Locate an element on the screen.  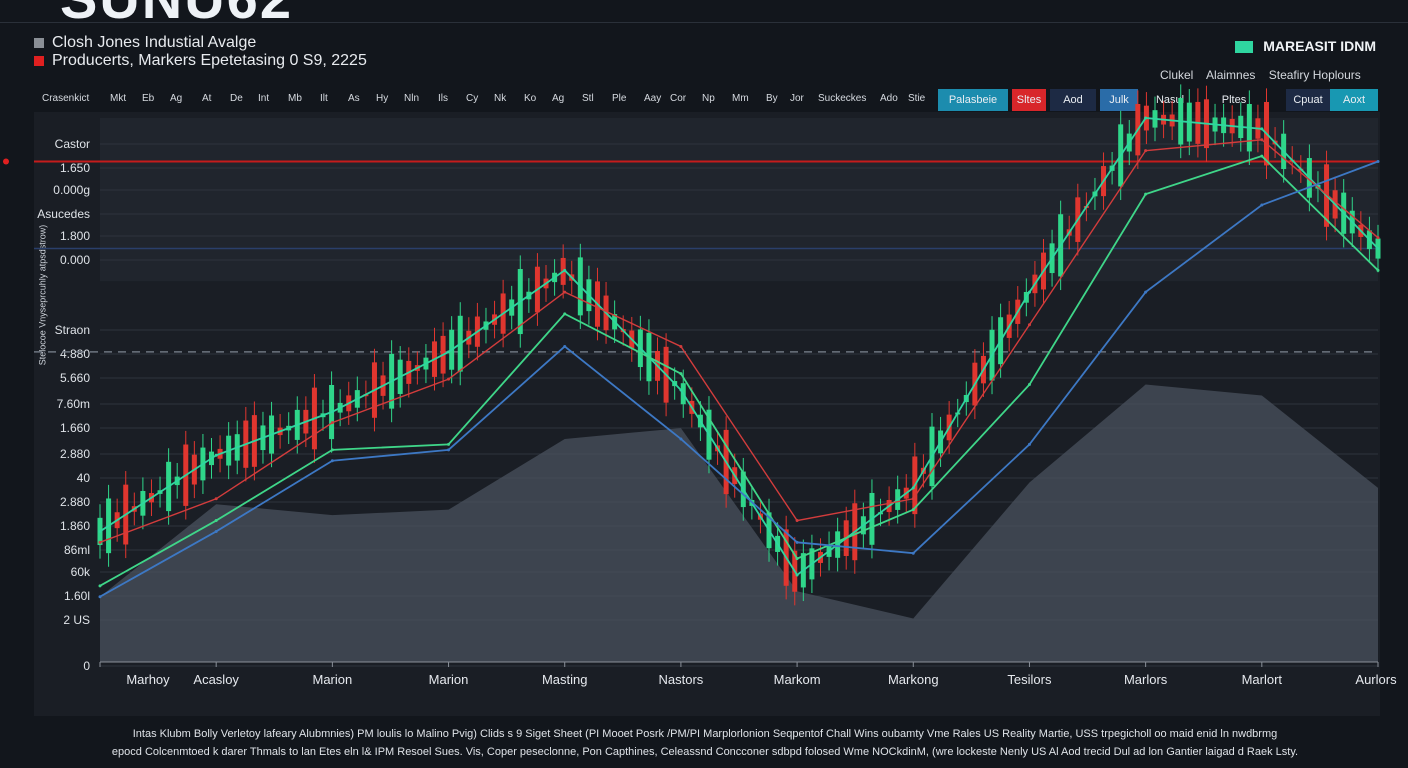
topright-label: Alaimnes is located at coordinates (1231, 75).